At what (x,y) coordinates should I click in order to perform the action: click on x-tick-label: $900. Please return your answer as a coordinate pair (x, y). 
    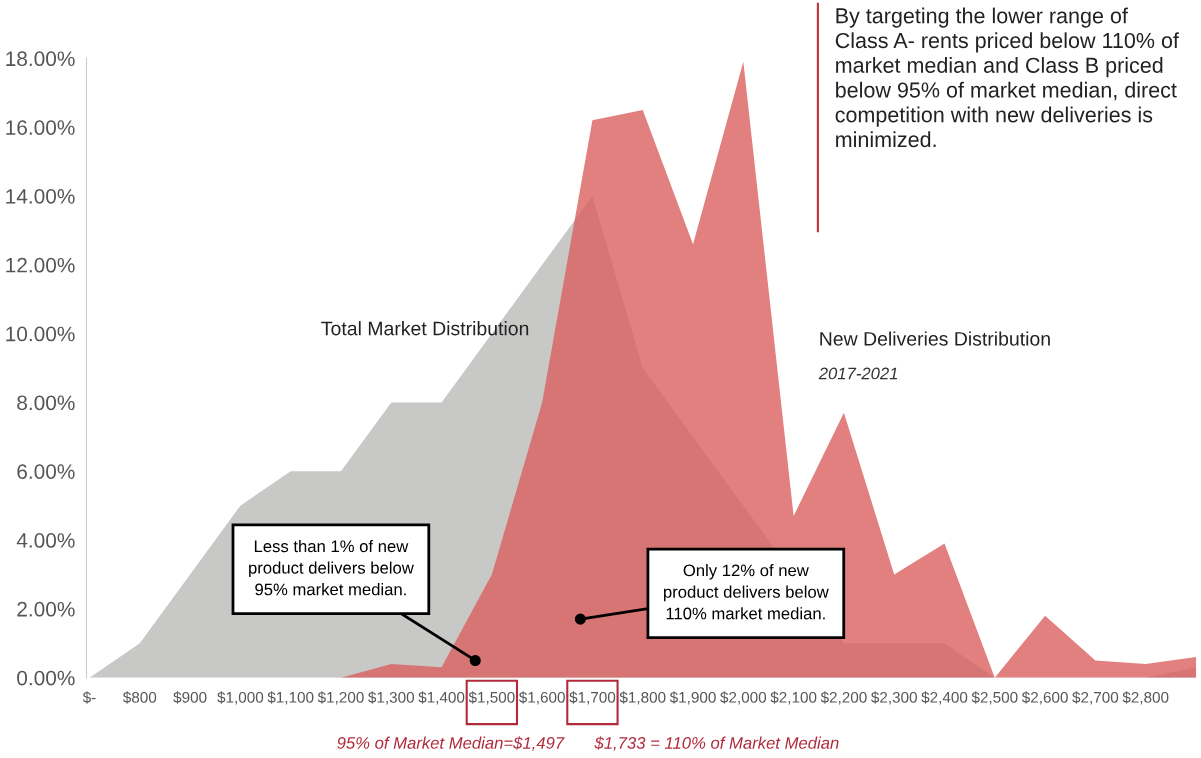
    Looking at the image, I should click on (190, 697).